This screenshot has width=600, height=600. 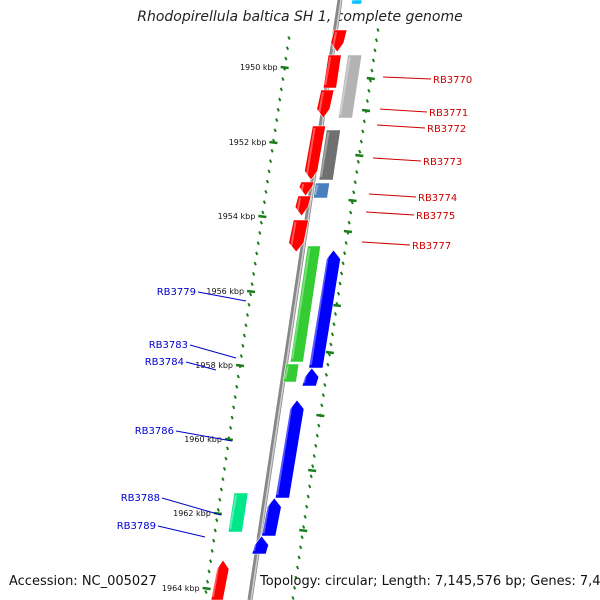 What do you see at coordinates (237, 216) in the screenshot?
I see `scale-tick-label: 1954 kbp` at bounding box center [237, 216].